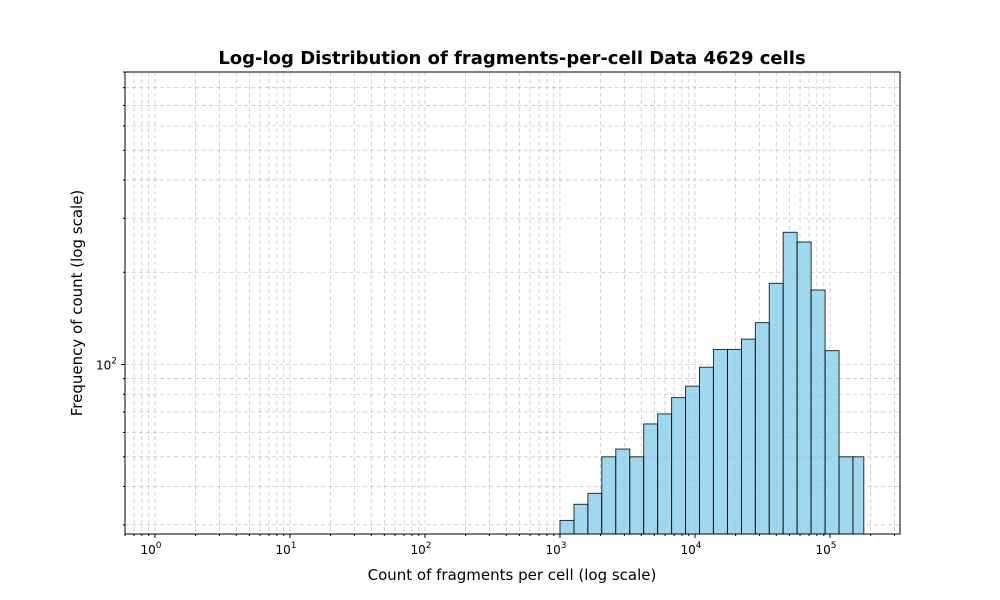  What do you see at coordinates (512, 575) in the screenshot?
I see `x-axis-label: Count of fragments per cell (log scale)` at bounding box center [512, 575].